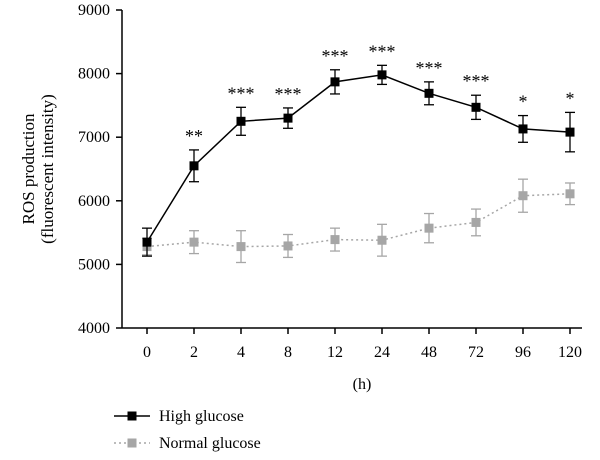  What do you see at coordinates (147, 352) in the screenshot?
I see `x-tick-label: 0` at bounding box center [147, 352].